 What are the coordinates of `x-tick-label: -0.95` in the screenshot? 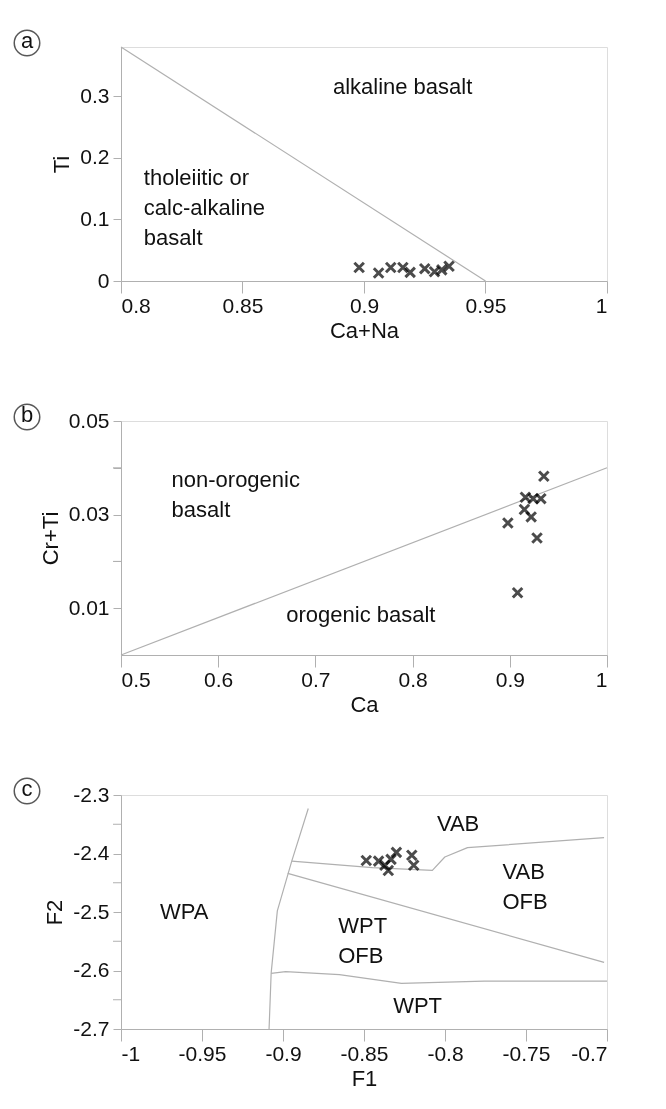 It's located at (202, 1053).